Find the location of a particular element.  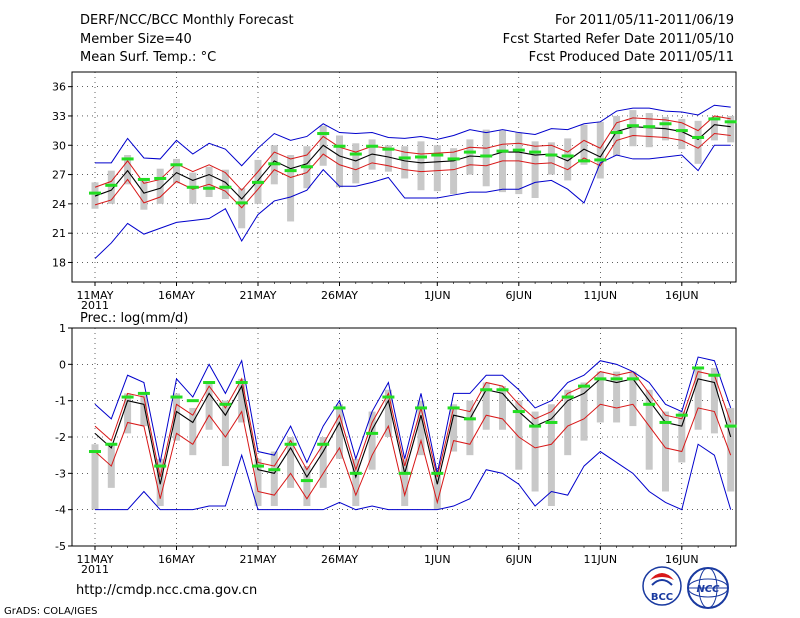

y-tick-label: -1 is located at coordinates (60, 401).